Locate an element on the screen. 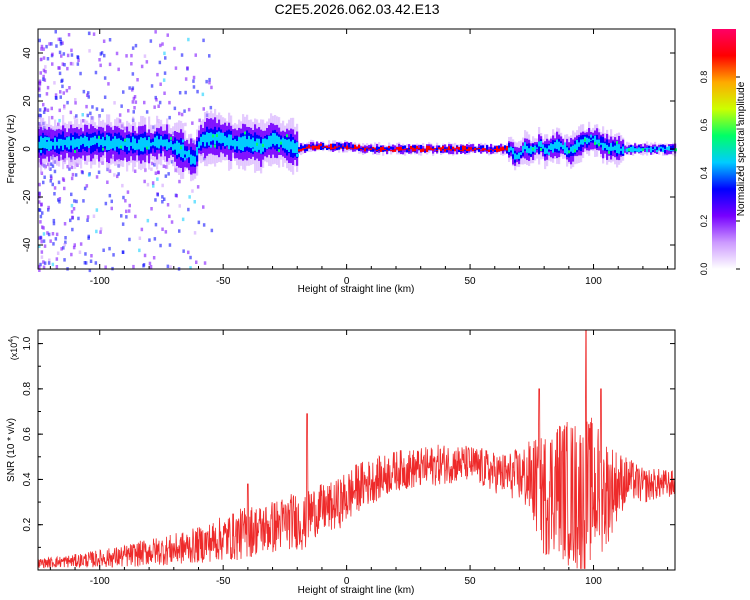  figure-title: C2E5.2026.062.03.42.E13 is located at coordinates (356, 9).